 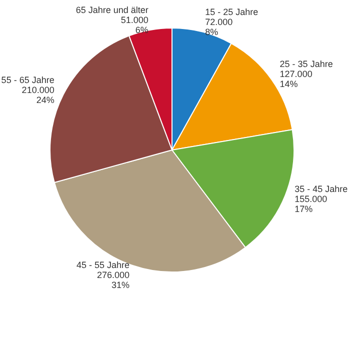 I want to click on data-label: 72.000 8%, so click(x=219, y=27).